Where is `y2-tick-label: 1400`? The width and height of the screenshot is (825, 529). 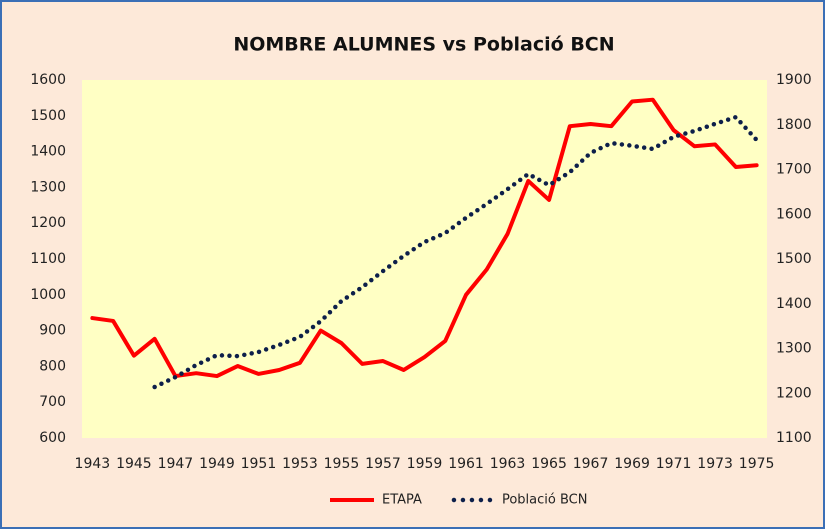 y2-tick-label: 1400 is located at coordinates (794, 304).